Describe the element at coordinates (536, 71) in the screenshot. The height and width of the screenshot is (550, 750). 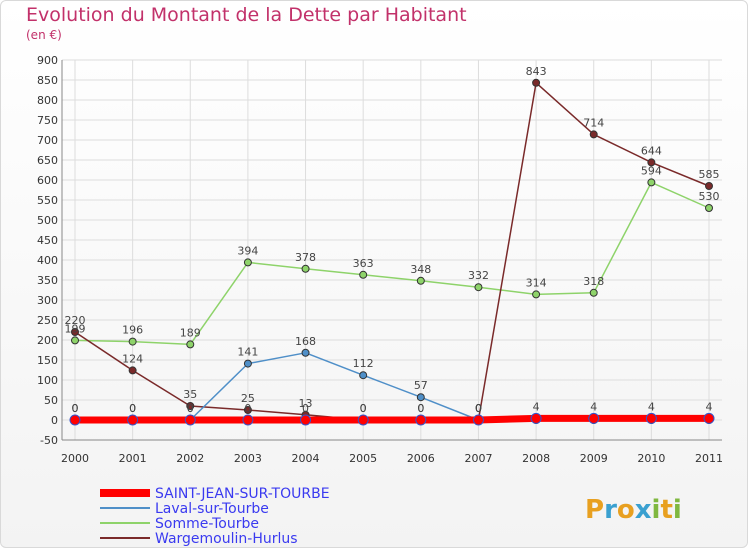
I see `data-label-3: 843` at that location.